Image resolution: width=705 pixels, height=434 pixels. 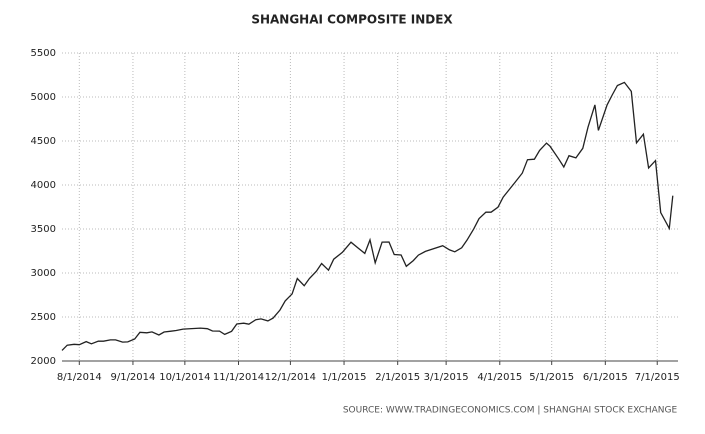 What do you see at coordinates (43, 141) in the screenshot?
I see `y-tick-label: 4500` at bounding box center [43, 141].